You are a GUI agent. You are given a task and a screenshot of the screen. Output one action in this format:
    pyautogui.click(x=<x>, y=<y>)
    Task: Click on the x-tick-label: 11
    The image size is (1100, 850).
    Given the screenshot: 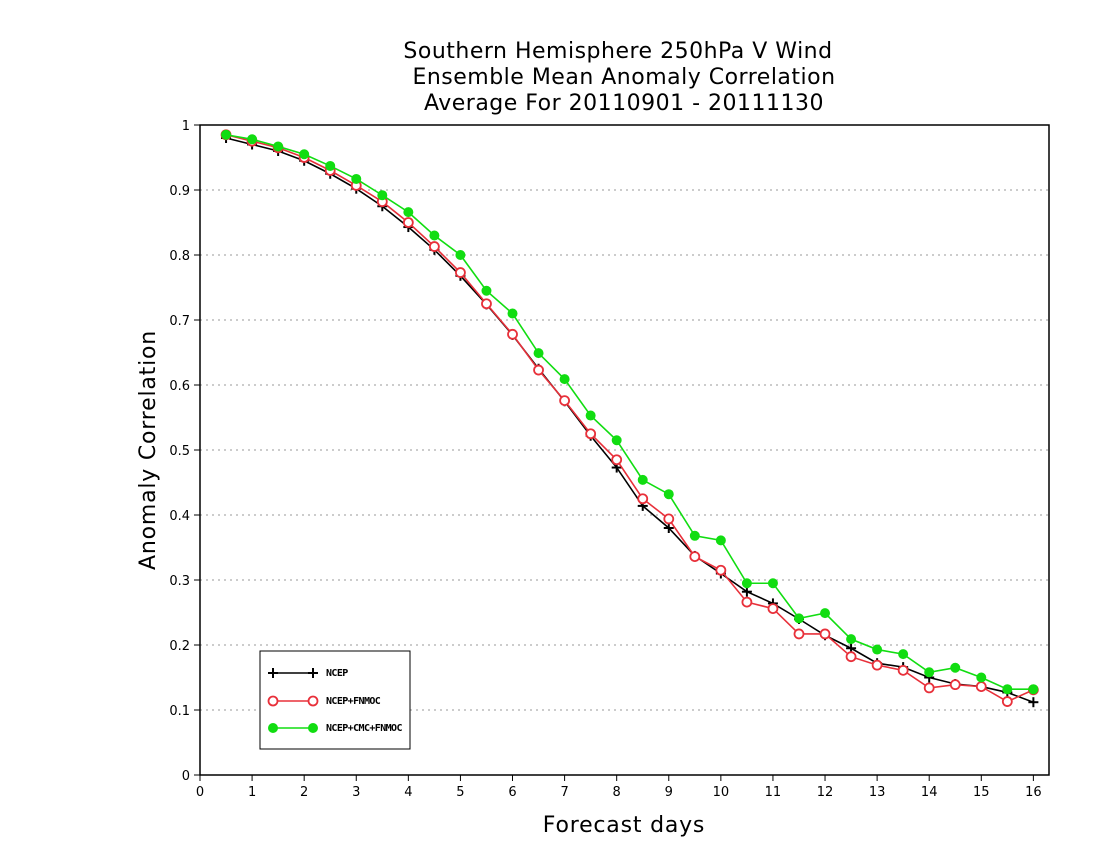 What is the action you would take?
    pyautogui.click(x=773, y=792)
    